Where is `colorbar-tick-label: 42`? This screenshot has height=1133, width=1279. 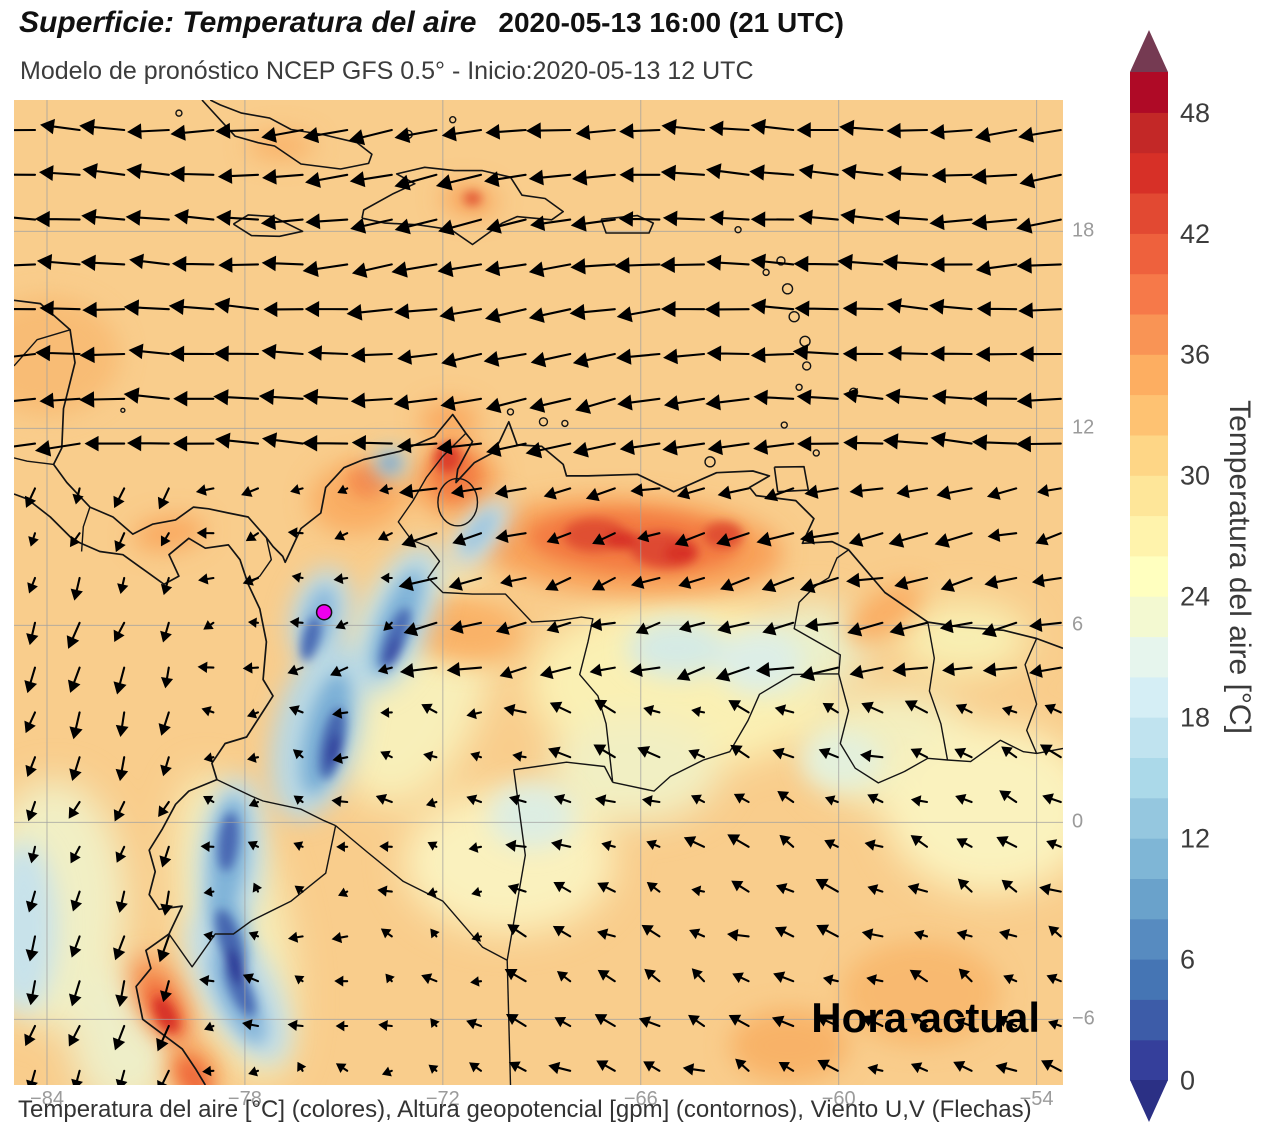
colorbar-tick-label: 42 is located at coordinates (1195, 234).